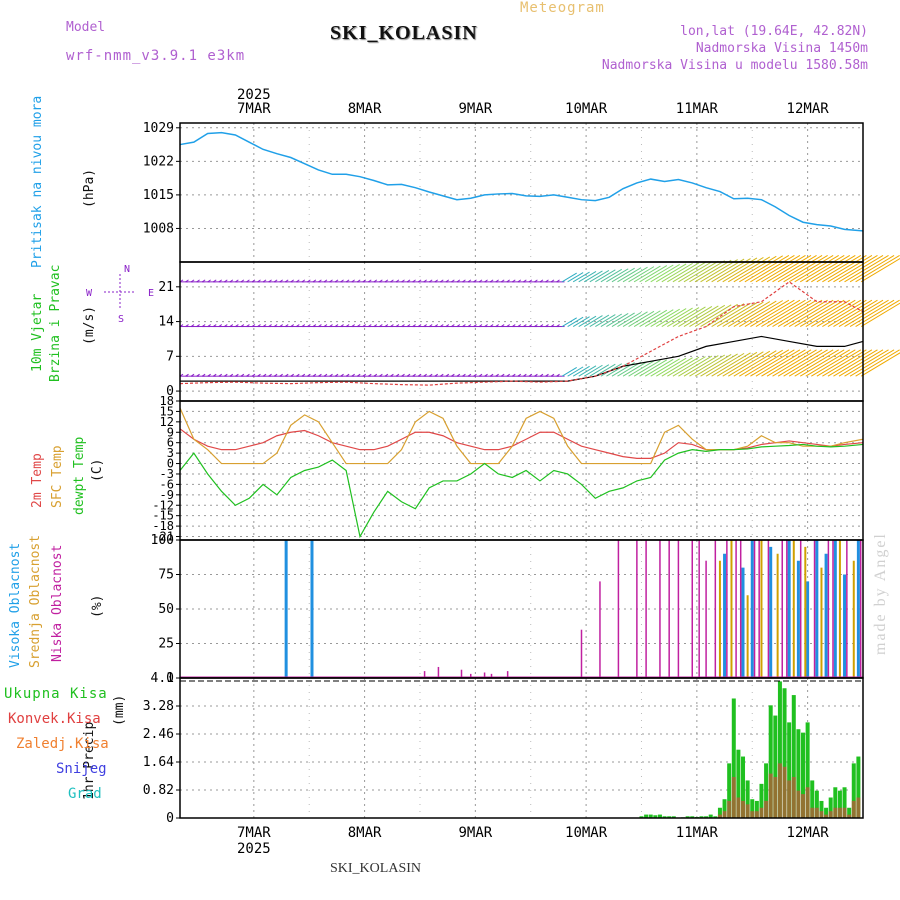 The image size is (900, 900). What do you see at coordinates (170, 678) in the screenshot?
I see `y-tick-label: 0` at bounding box center [170, 678].